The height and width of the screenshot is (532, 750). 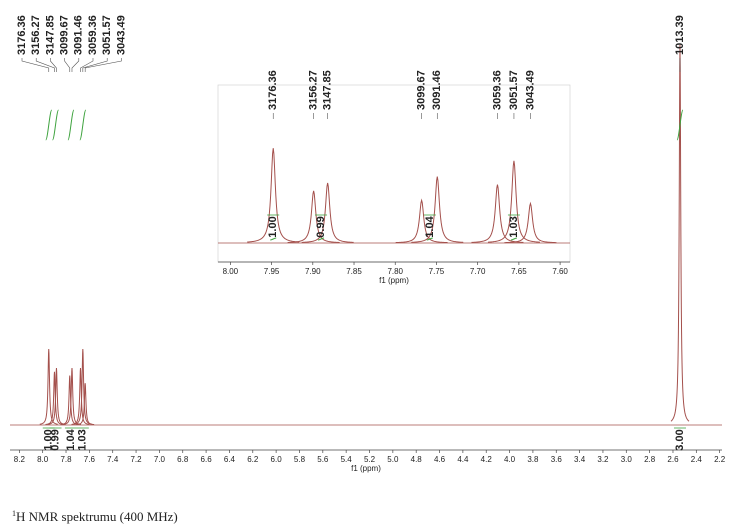 What do you see at coordinates (487, 459) in the screenshot?
I see `x-tick-label: 4.2` at bounding box center [487, 459].